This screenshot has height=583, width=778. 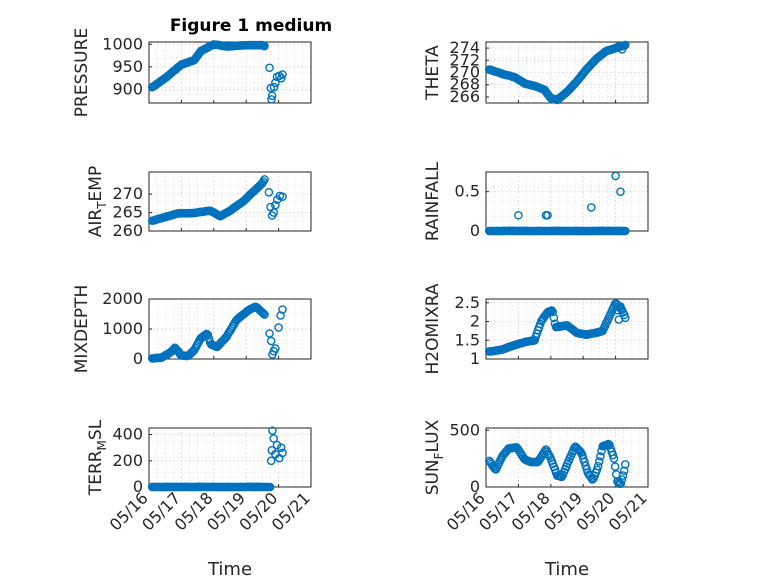 I want to click on y-axis-label: SUNFLUX, so click(x=434, y=457).